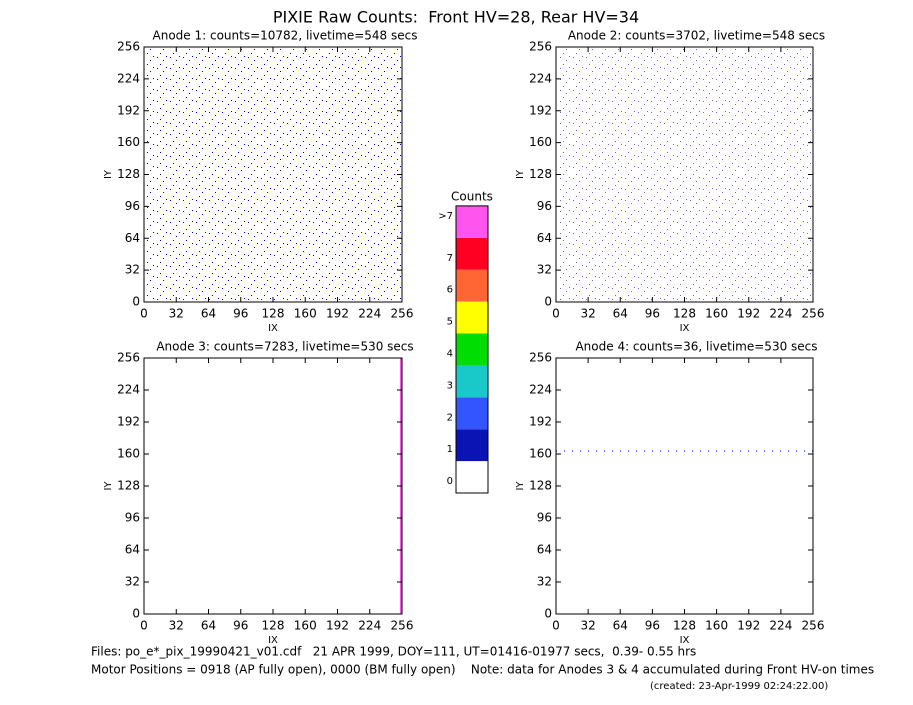  Describe the element at coordinates (450, 449) in the screenshot. I see `colorbar-label: 1` at that location.